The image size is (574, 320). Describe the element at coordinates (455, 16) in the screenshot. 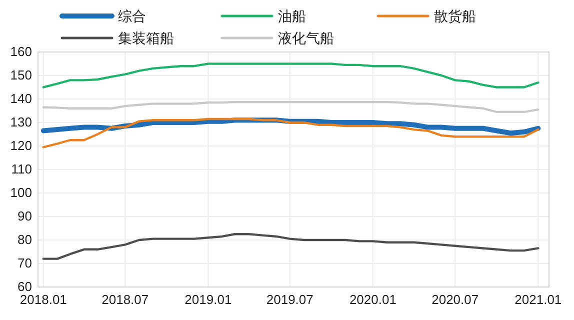

I see `legend-label: 散货船` at that location.